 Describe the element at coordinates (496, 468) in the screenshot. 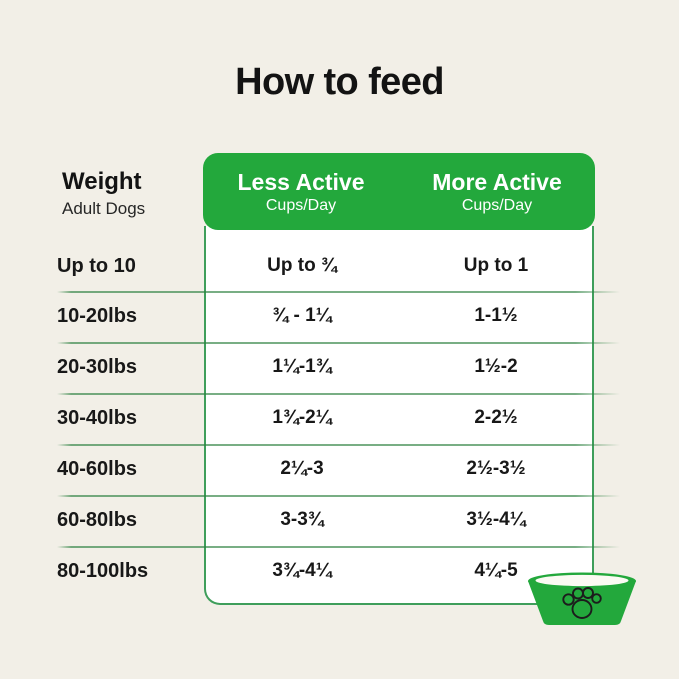

I see `more-active-cell: 2½-3½` at that location.